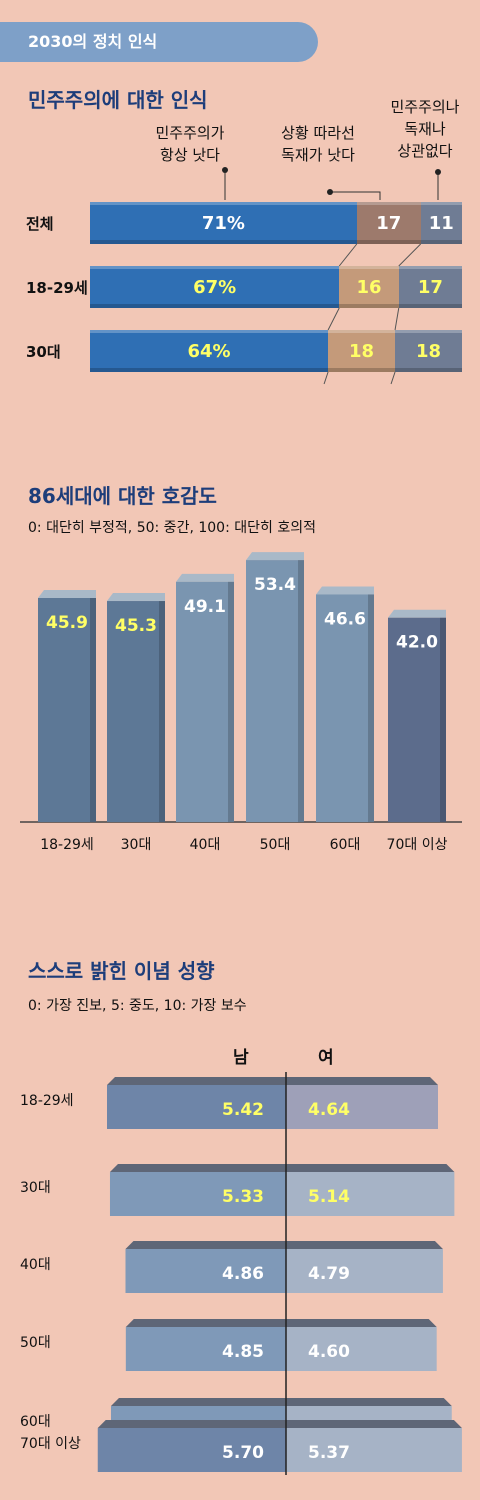 This screenshot has height=1500, width=480. I want to click on section1-segment: 71%, so click(223, 223).